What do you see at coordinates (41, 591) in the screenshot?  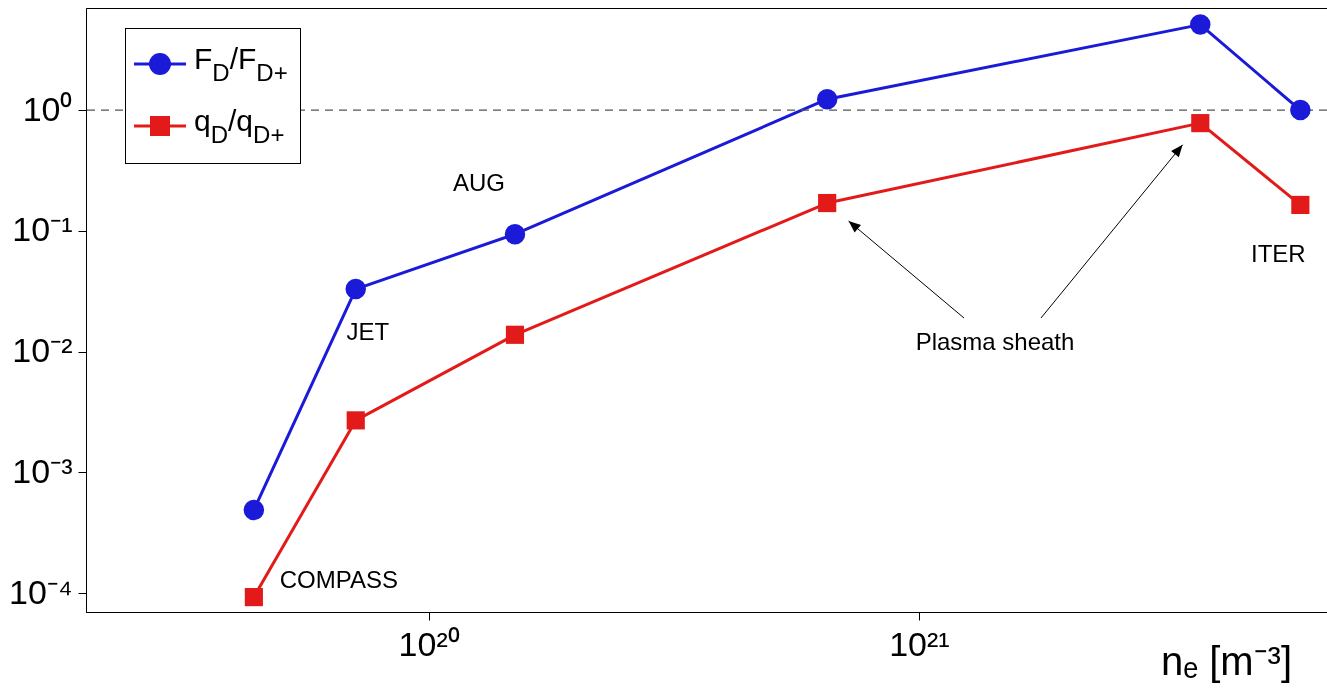 I see `y-tick-label: 10⁻⁴` at bounding box center [41, 591].